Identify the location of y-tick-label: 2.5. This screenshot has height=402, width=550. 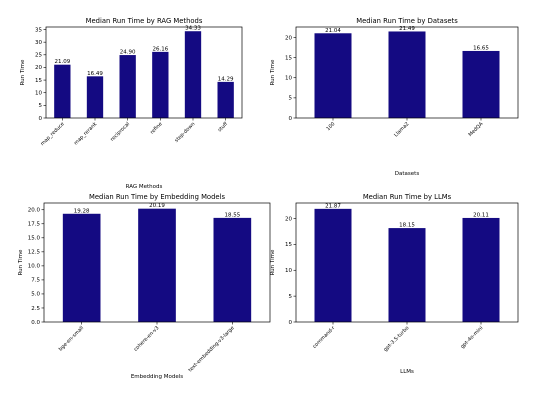
(35, 309).